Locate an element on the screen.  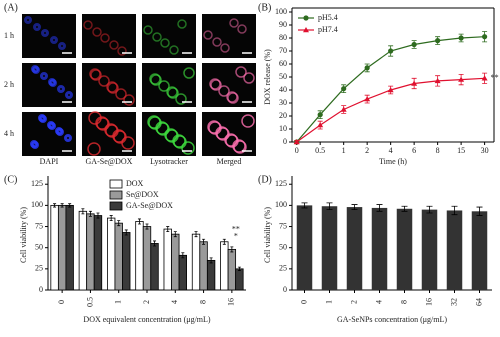
x-tick-label: 2 is located at coordinates (146, 302).